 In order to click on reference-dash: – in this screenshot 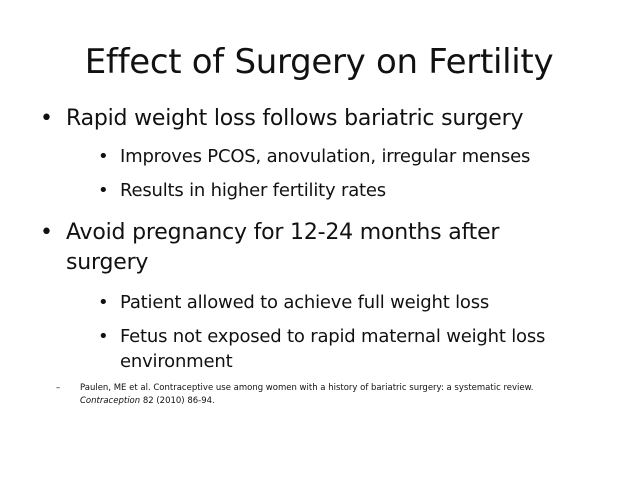, I will do `click(58, 388)`.